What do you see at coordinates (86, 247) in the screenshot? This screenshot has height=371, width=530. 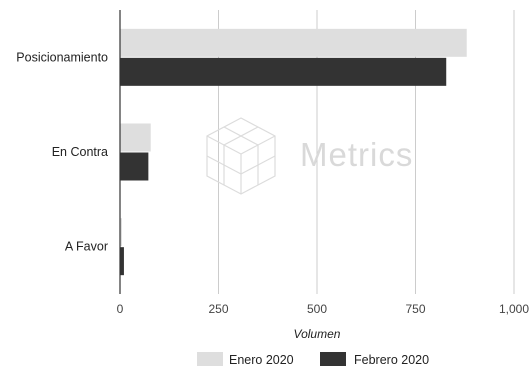 I see `category-label: A Favor` at bounding box center [86, 247].